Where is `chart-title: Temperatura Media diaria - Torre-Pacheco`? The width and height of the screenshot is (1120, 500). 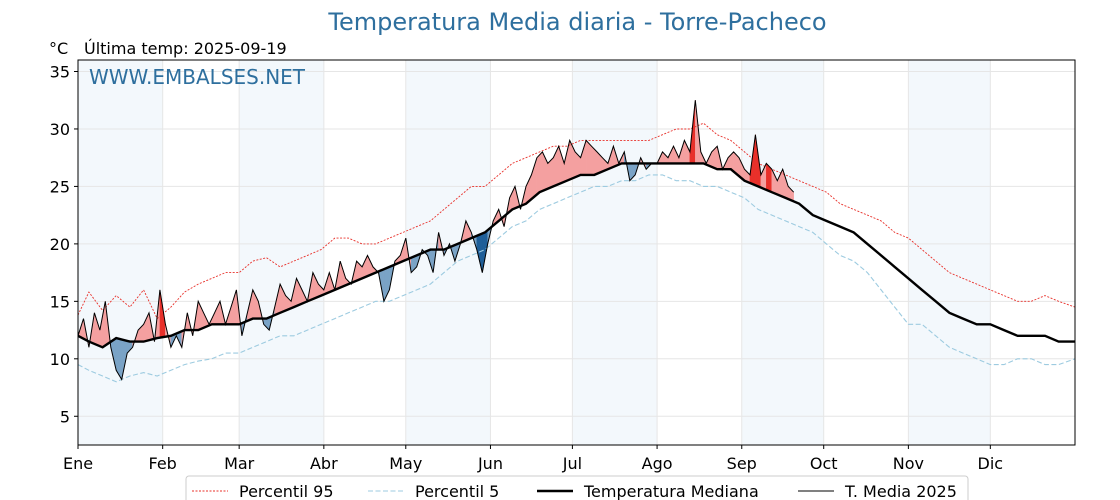 chart-title: Temperatura Media diaria - Torre-Pacheco is located at coordinates (577, 22).